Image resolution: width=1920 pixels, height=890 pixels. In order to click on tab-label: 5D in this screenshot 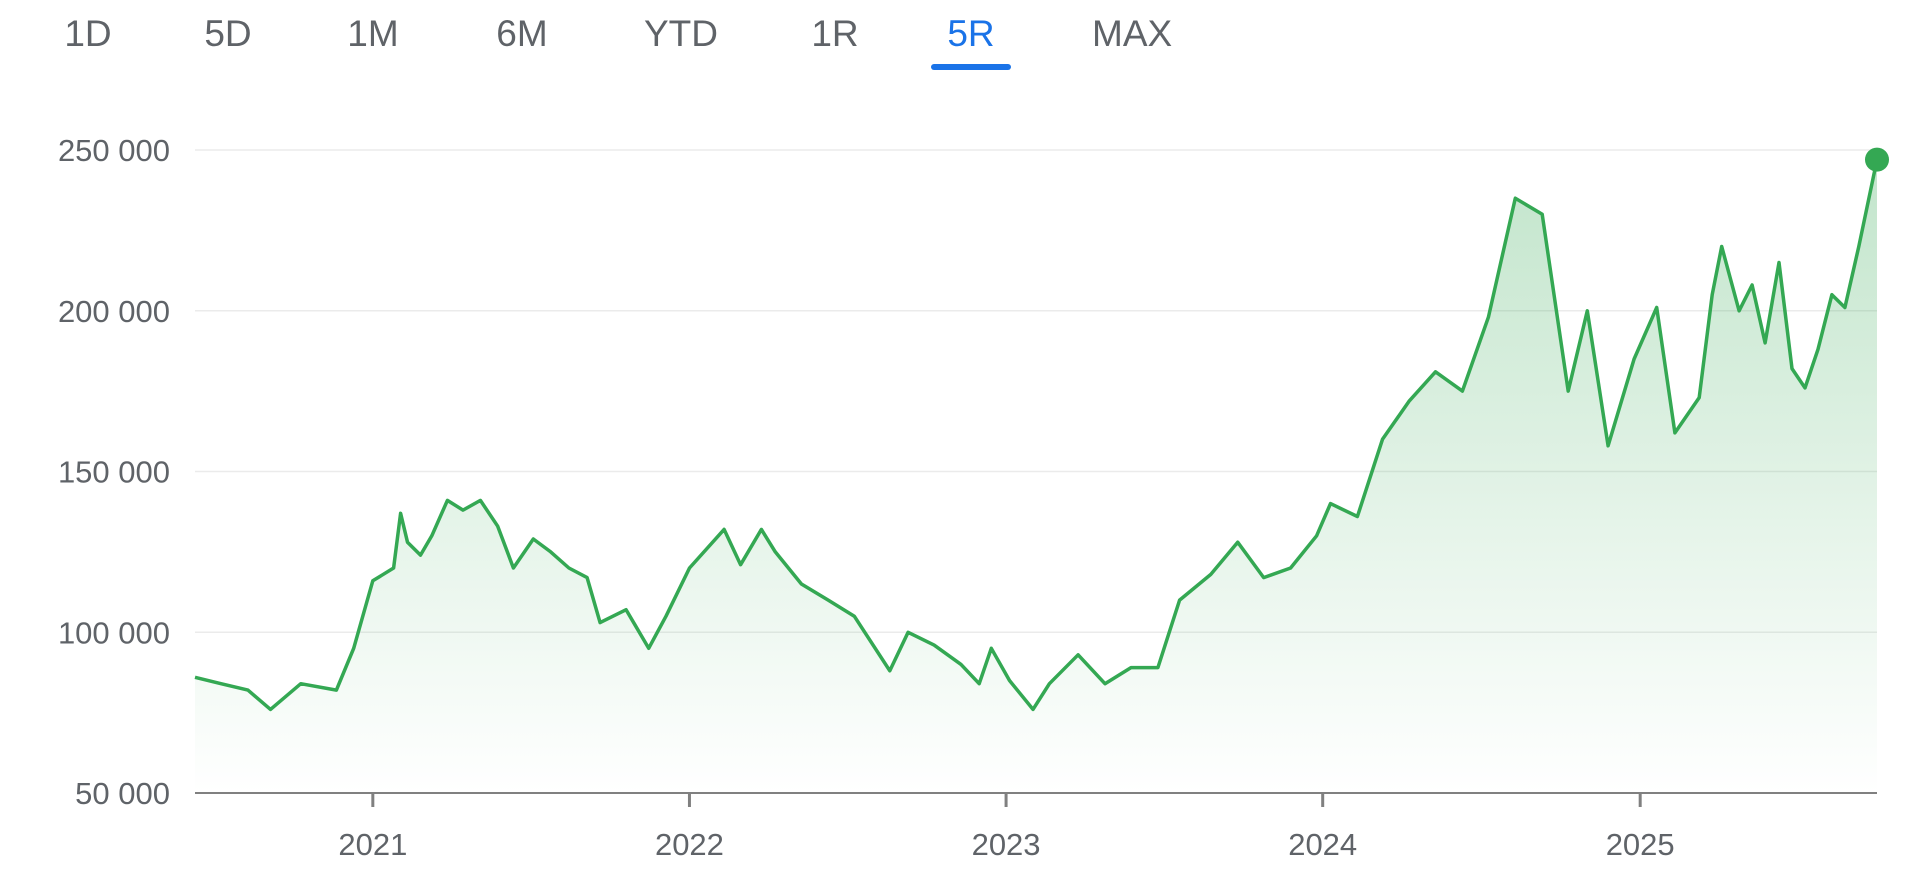, I will do `click(228, 33)`.